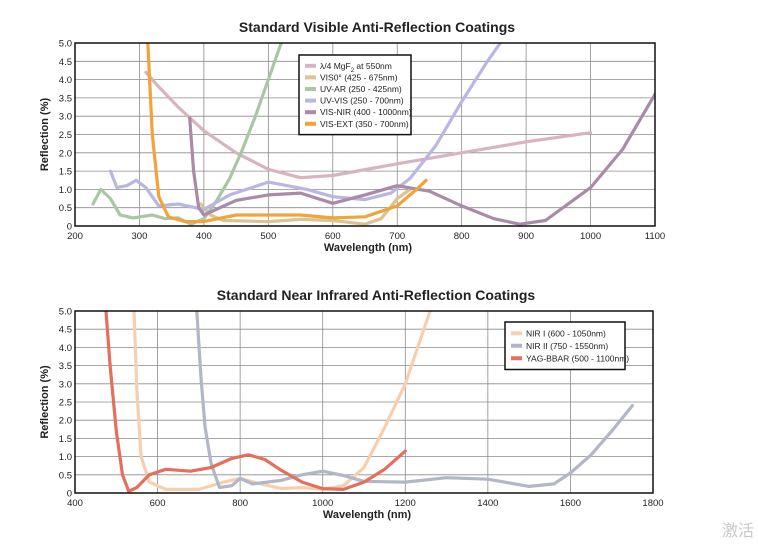  What do you see at coordinates (570, 503) in the screenshot?
I see `x-tick-label: 1600` at bounding box center [570, 503].